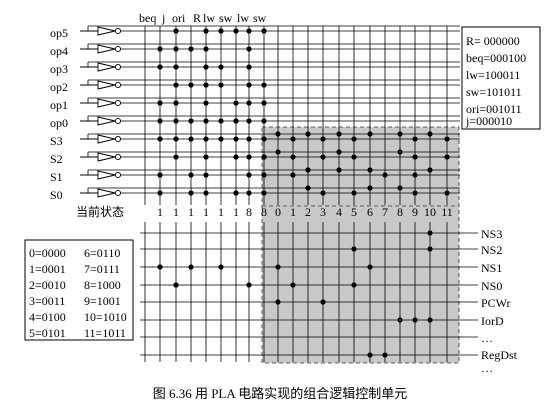 The height and width of the screenshot is (416, 560). Describe the element at coordinates (56, 141) in the screenshot. I see `input-label-s3: S3` at that location.